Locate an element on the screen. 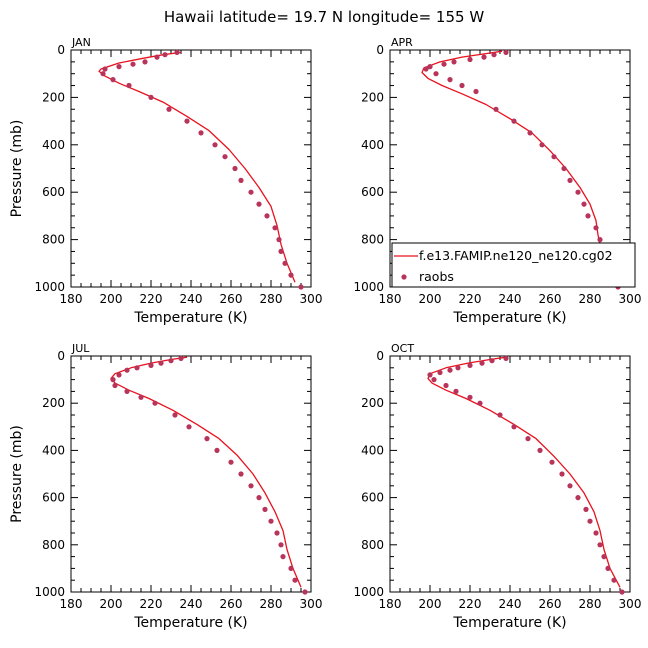  x-tick-label: 200 is located at coordinates (430, 299).